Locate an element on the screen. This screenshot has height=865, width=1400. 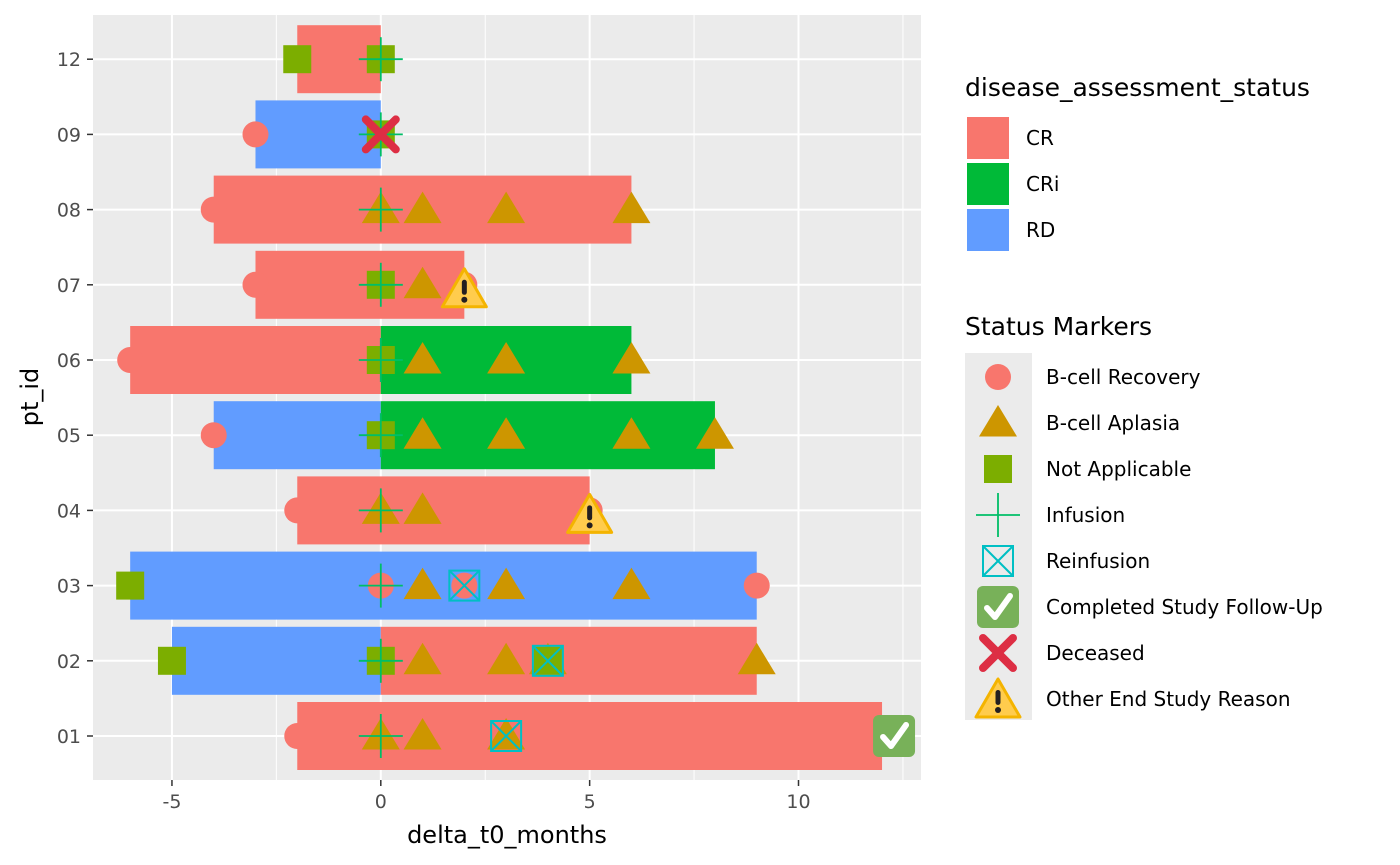
legend-key-deceased is located at coordinates (998, 653).